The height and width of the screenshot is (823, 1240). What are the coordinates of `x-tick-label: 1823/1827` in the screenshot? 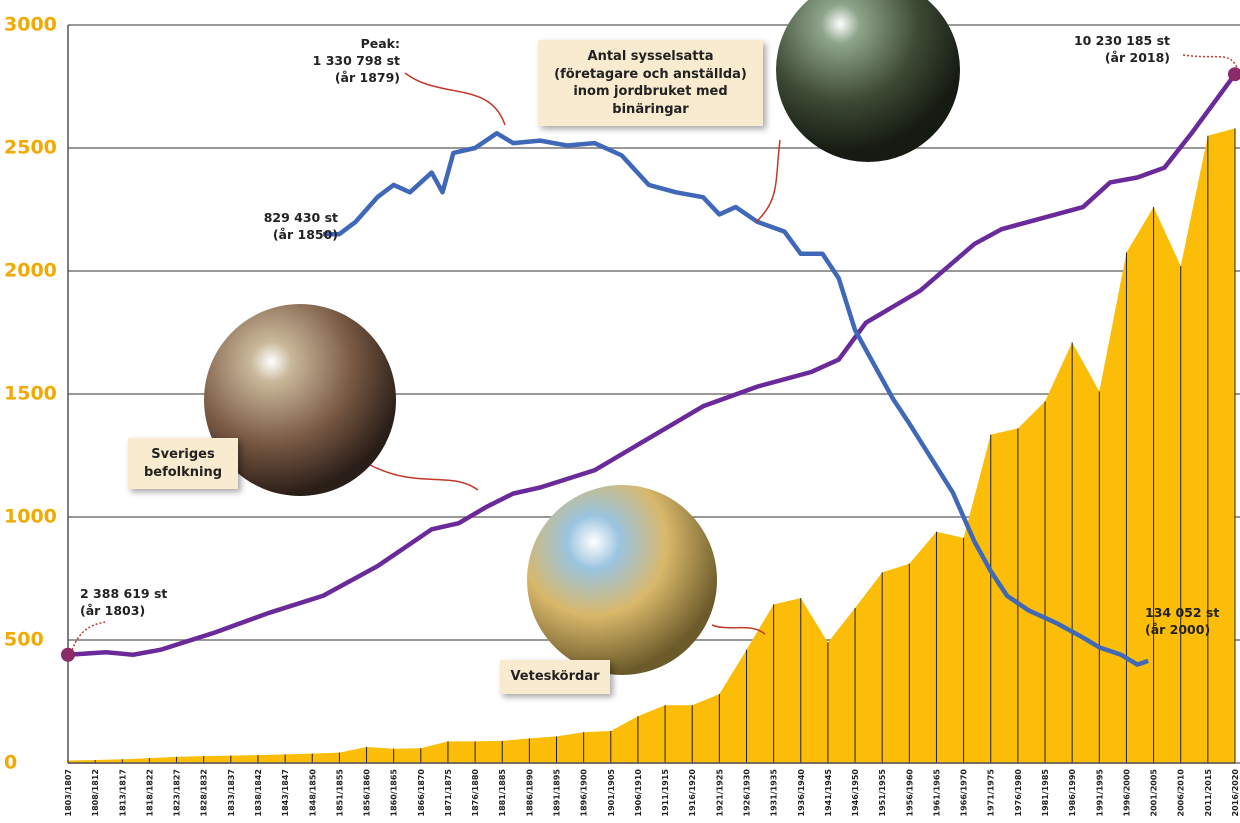 It's located at (177, 792).